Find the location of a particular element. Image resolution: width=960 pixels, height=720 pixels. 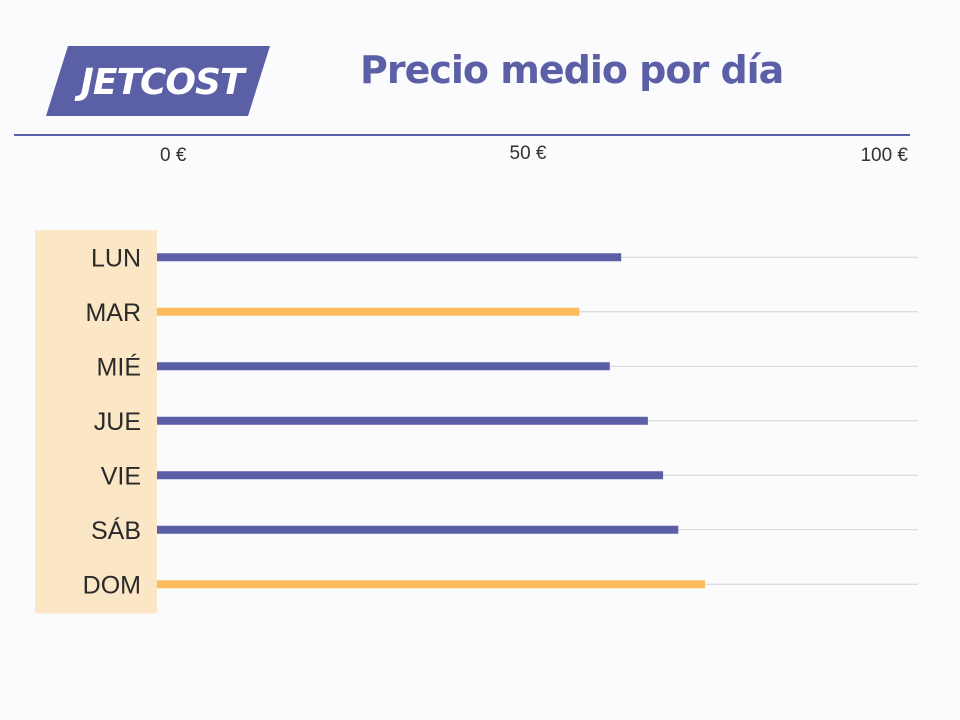

category-label: LUN is located at coordinates (116, 258).